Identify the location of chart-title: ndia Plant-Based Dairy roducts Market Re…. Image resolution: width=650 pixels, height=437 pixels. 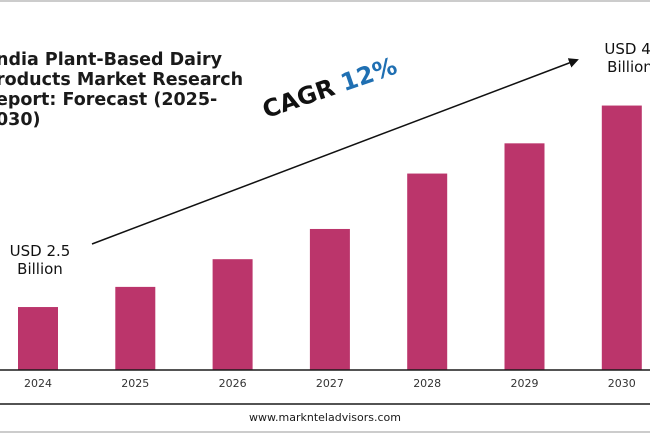
(122, 90).